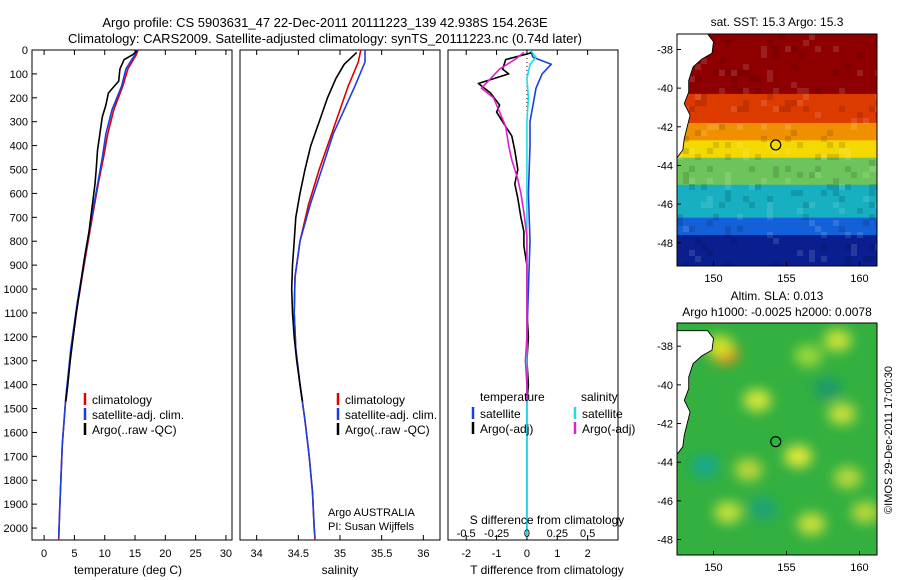 Image resolution: width=900 pixels, height=580 pixels. I want to click on depth-tick-label: 500, so click(19, 171).